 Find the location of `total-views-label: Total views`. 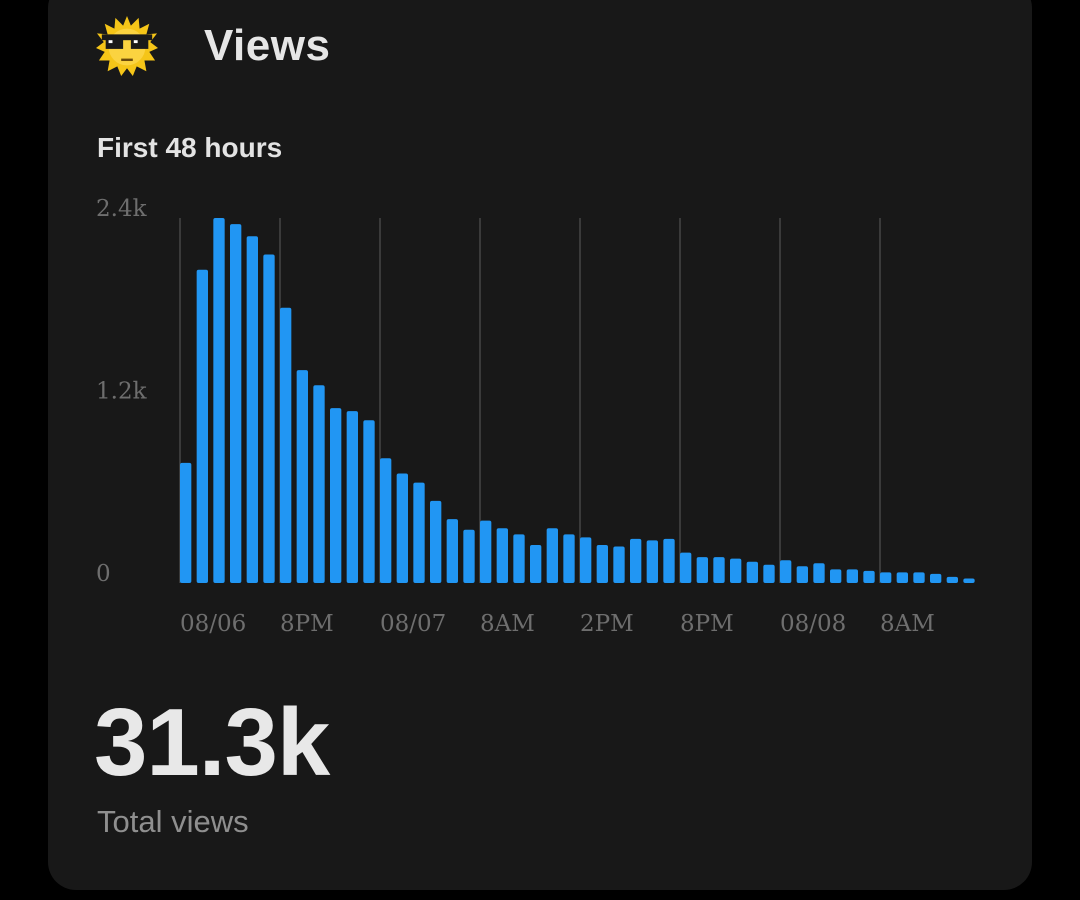

total-views-label: Total views is located at coordinates (173, 821).